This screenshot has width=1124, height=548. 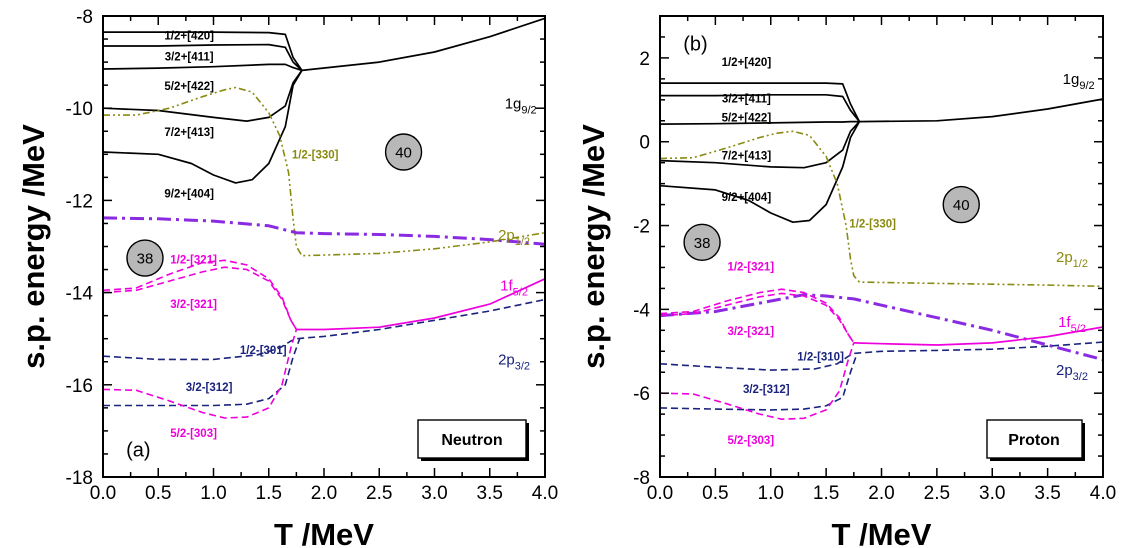 What do you see at coordinates (189, 36) in the screenshot?
I see `level-label: 1/2+[420]` at bounding box center [189, 36].